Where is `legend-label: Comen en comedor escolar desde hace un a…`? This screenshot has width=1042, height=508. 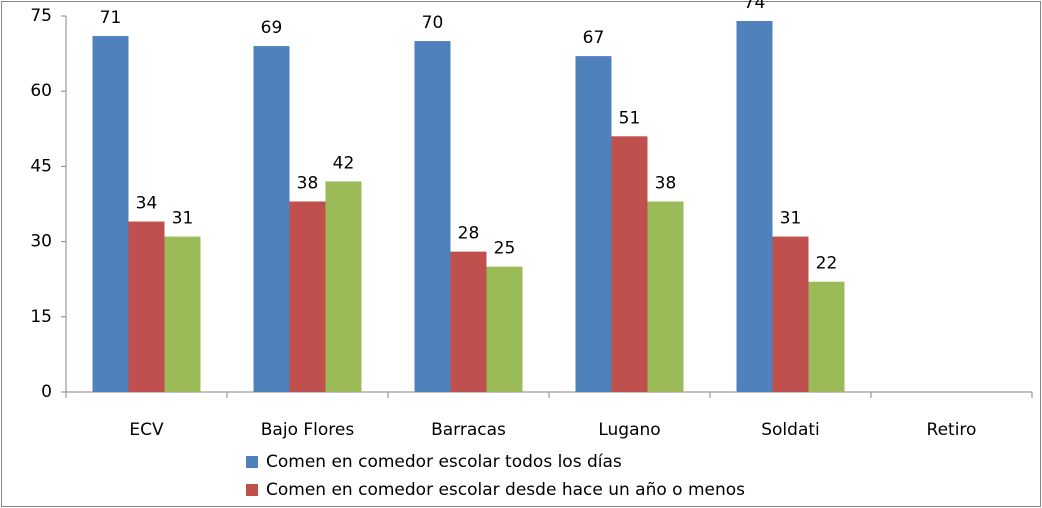
legend-label: Comen en comedor escolar desde hace un a… is located at coordinates (505, 490).